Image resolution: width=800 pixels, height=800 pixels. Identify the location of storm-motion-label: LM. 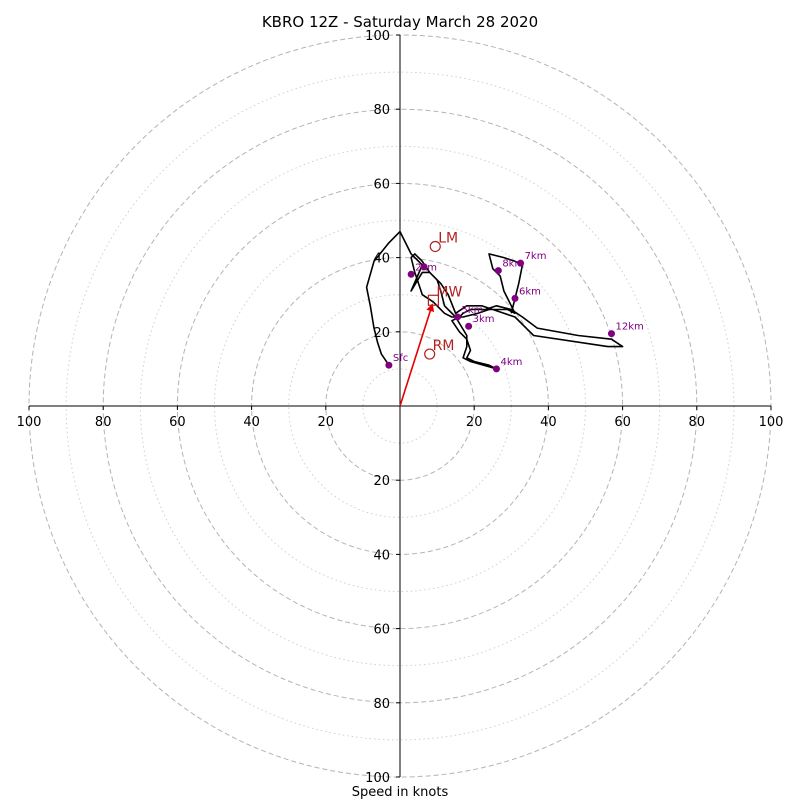
(448, 238).